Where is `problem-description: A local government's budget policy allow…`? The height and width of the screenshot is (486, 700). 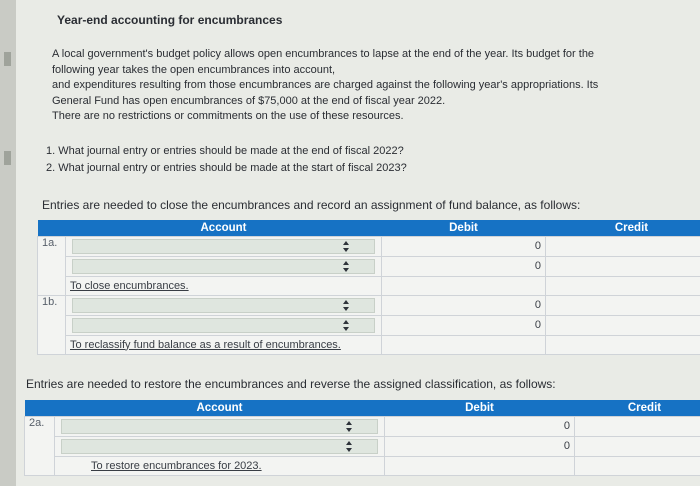 problem-description: A local government's budget policy allow… is located at coordinates (367, 86).